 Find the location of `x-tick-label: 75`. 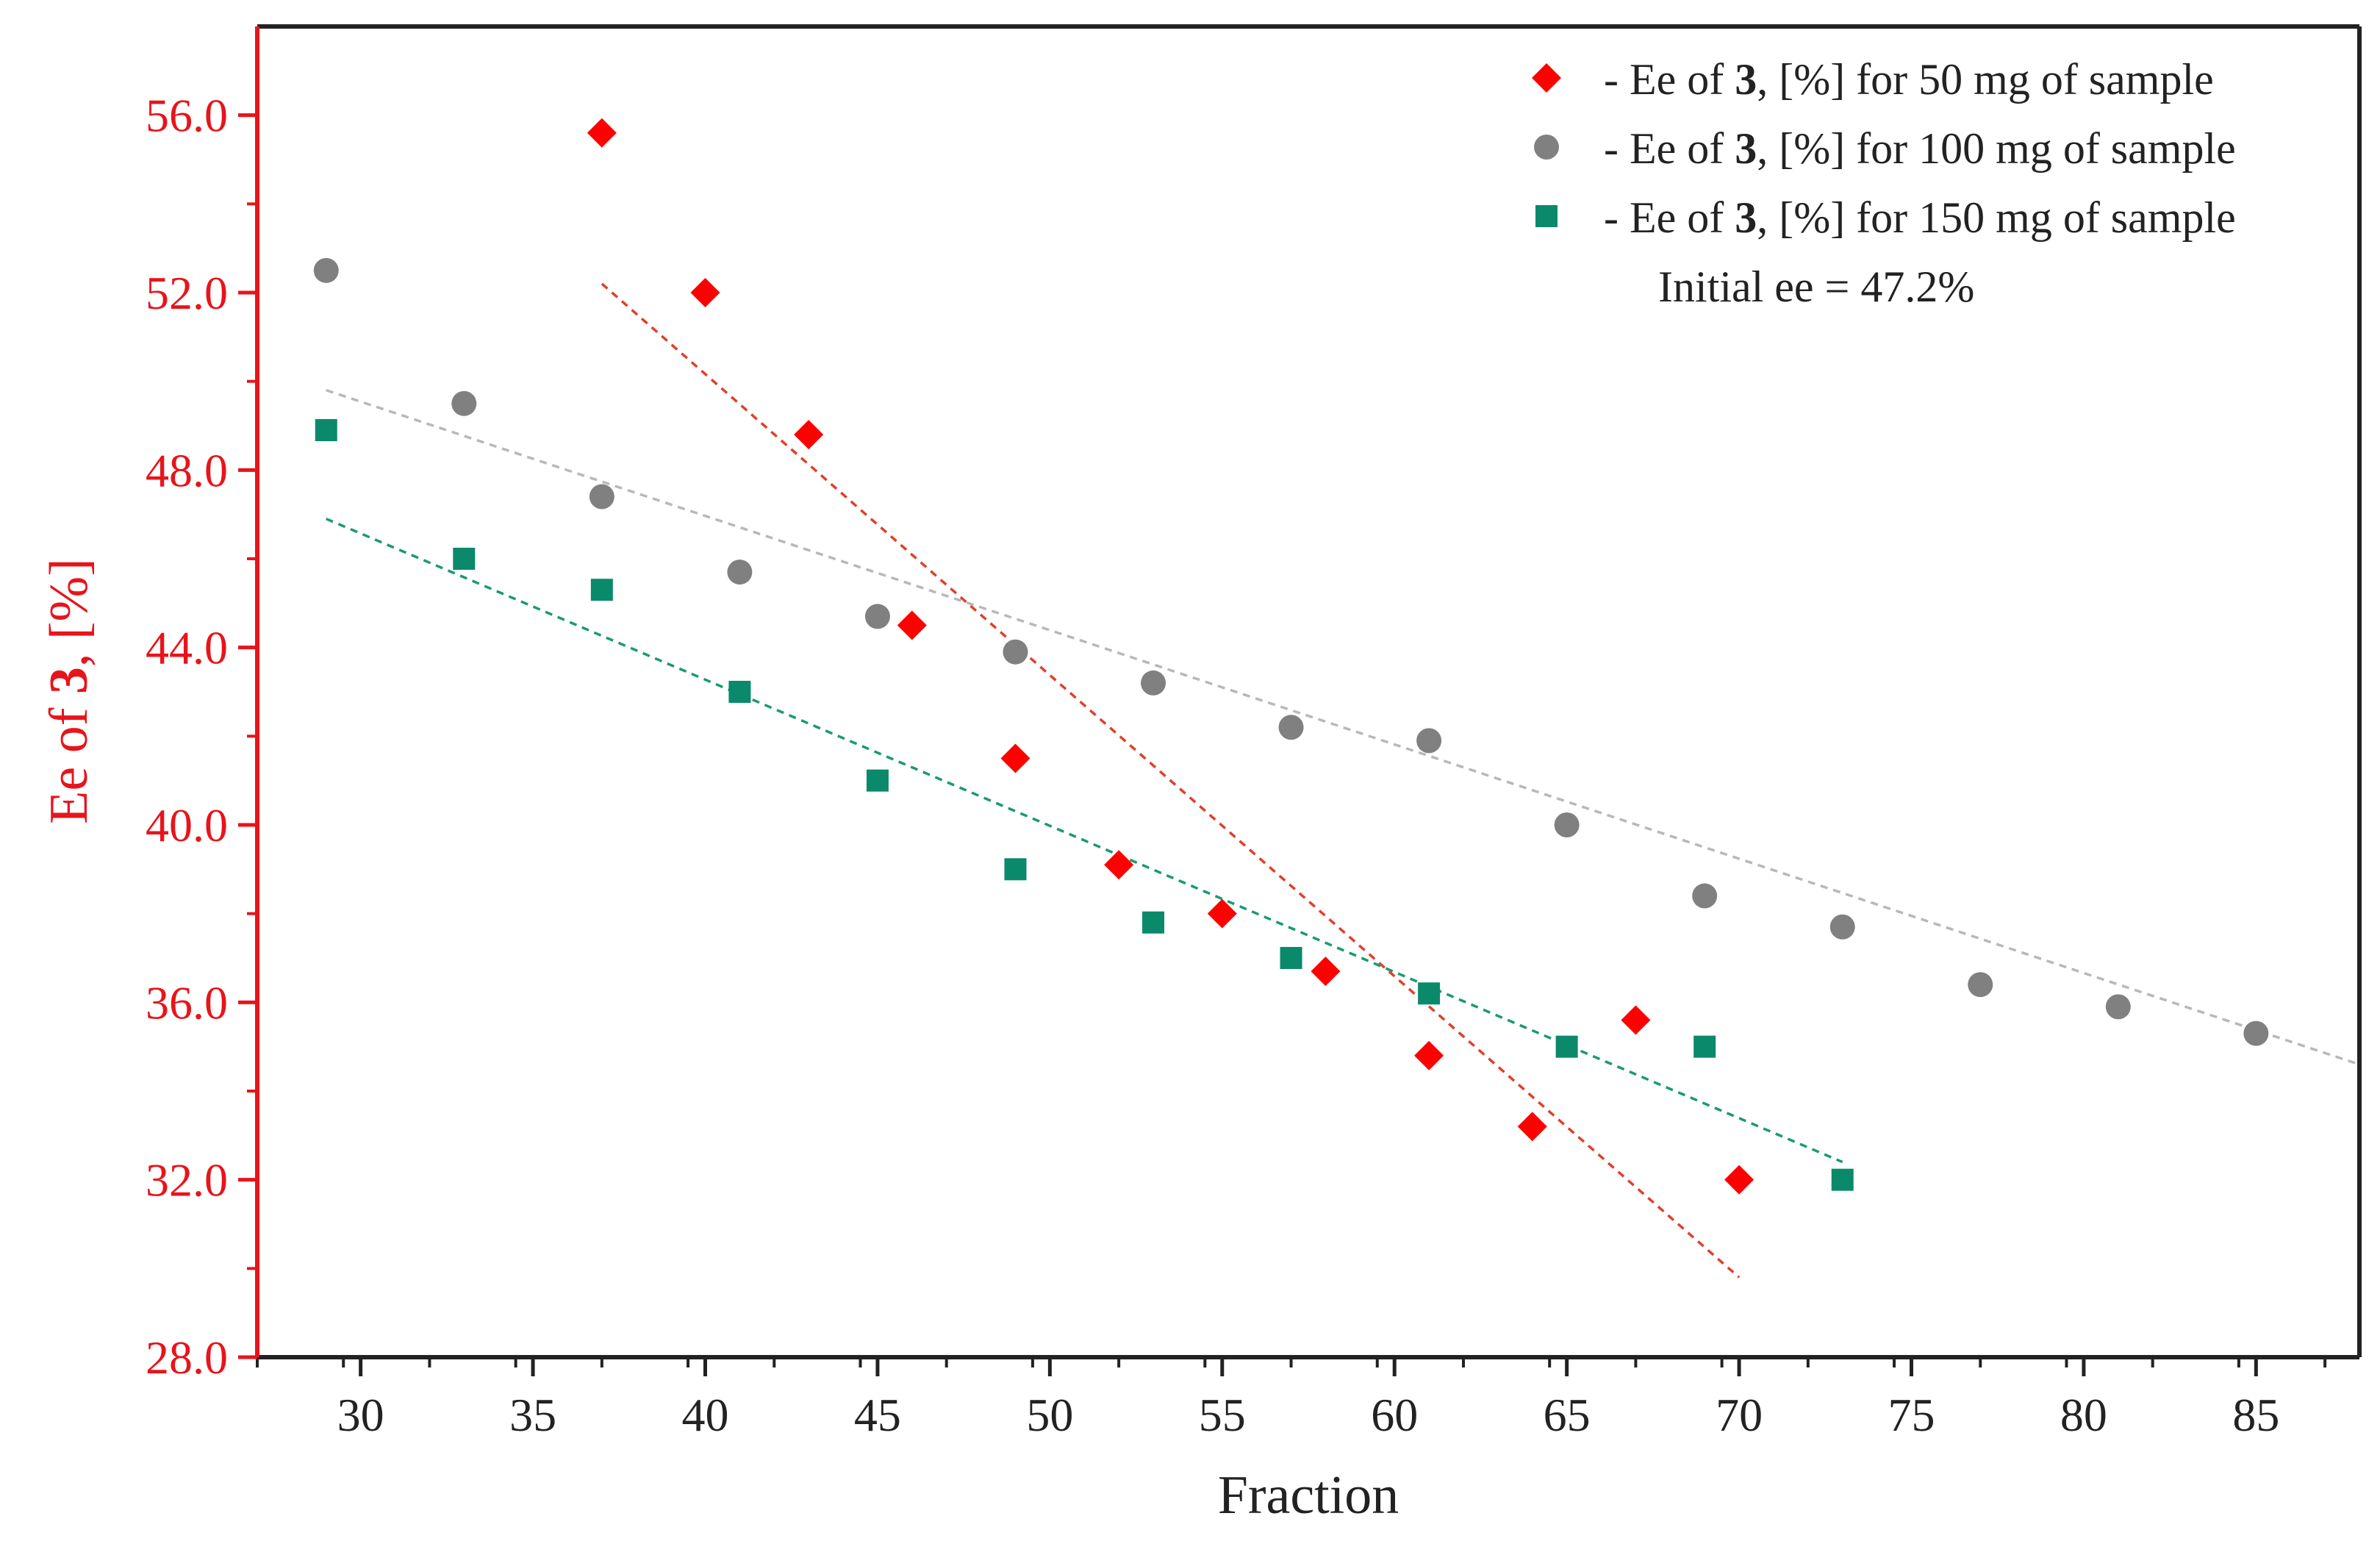

x-tick-label: 75 is located at coordinates (1912, 1415).